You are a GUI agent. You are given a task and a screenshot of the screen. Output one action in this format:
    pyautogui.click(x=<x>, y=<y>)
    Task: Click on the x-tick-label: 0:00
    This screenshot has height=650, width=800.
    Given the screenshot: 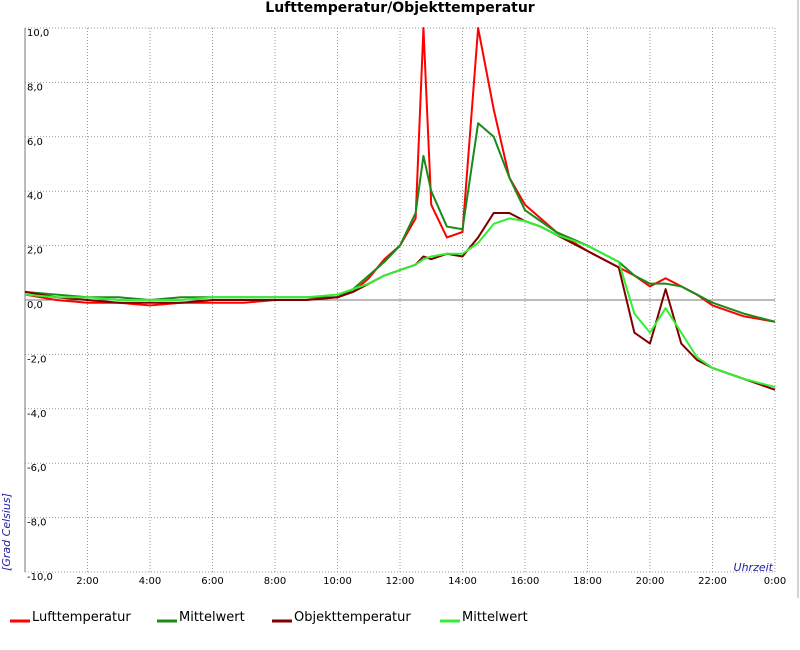 What is the action you would take?
    pyautogui.click(x=775, y=581)
    